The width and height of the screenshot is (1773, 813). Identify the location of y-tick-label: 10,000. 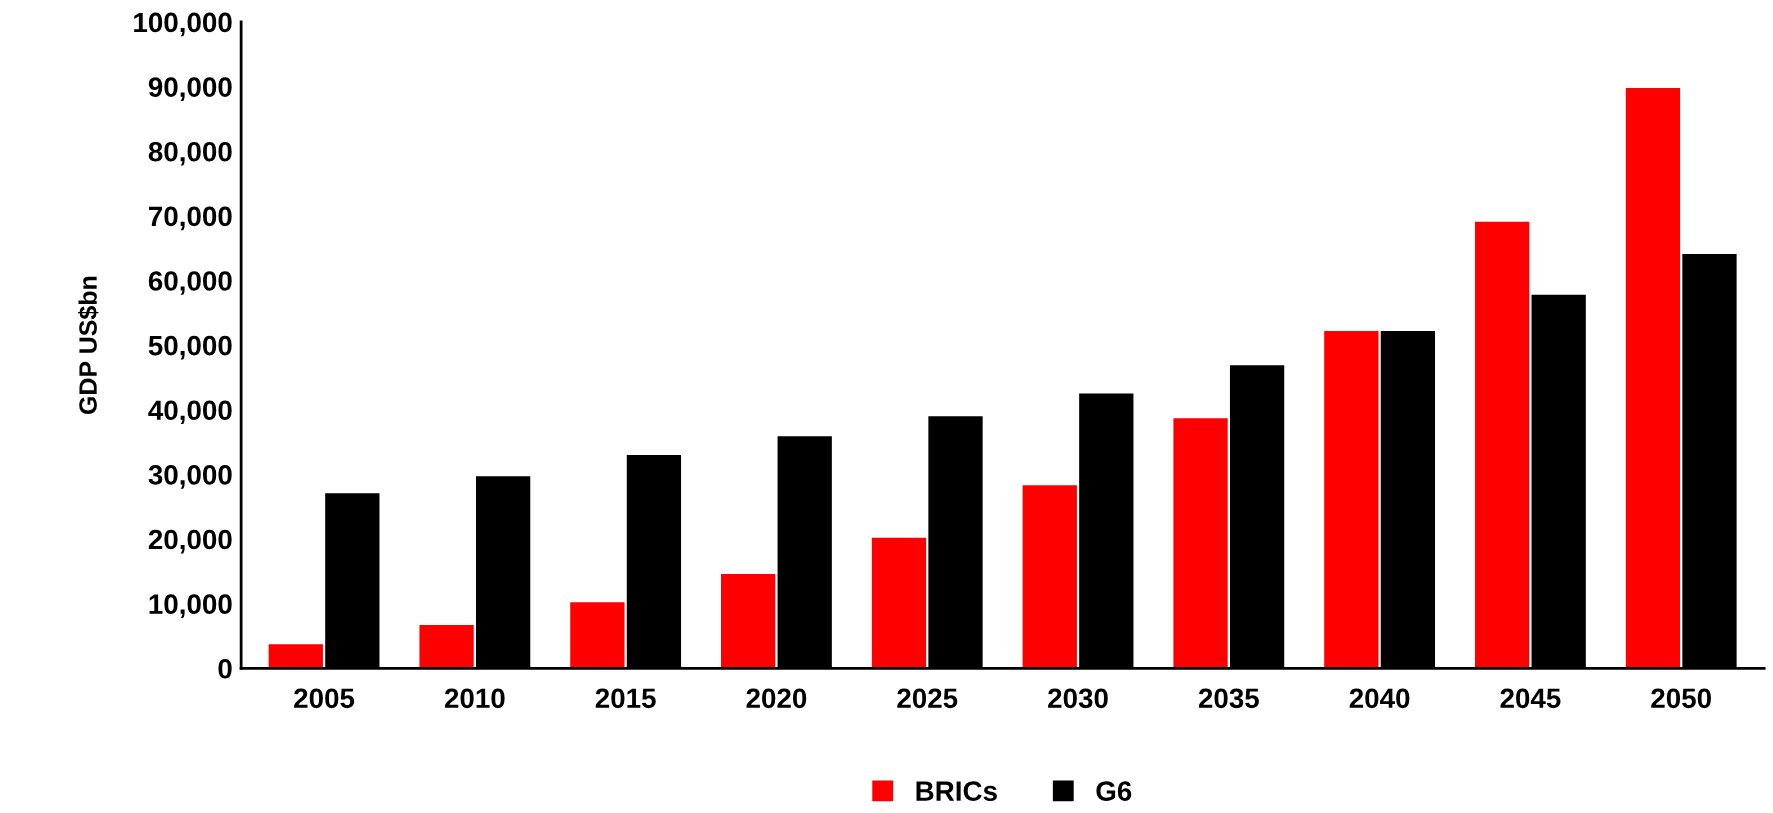
(190, 606).